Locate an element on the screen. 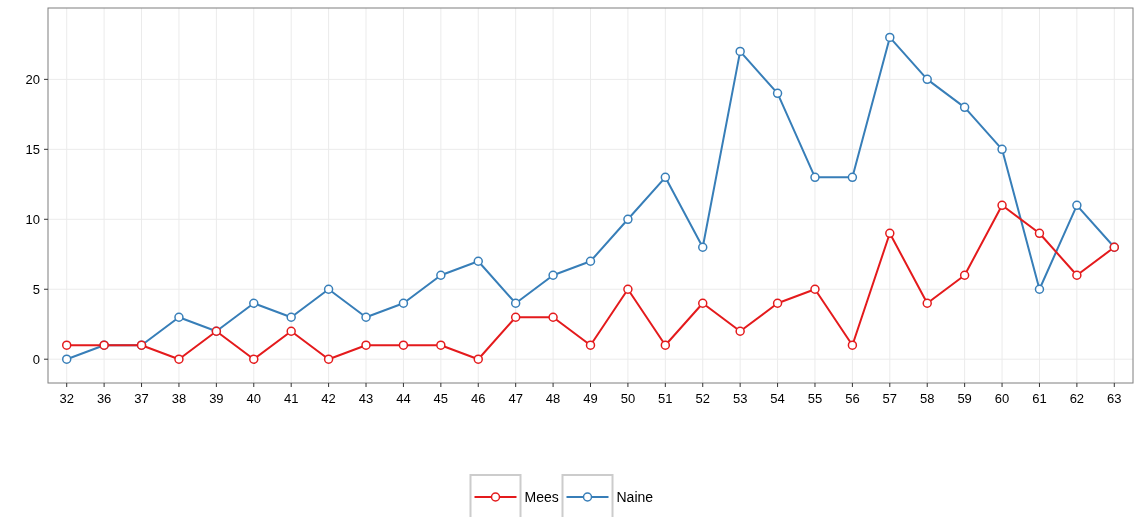  y-tick-label: 5 is located at coordinates (36, 289).